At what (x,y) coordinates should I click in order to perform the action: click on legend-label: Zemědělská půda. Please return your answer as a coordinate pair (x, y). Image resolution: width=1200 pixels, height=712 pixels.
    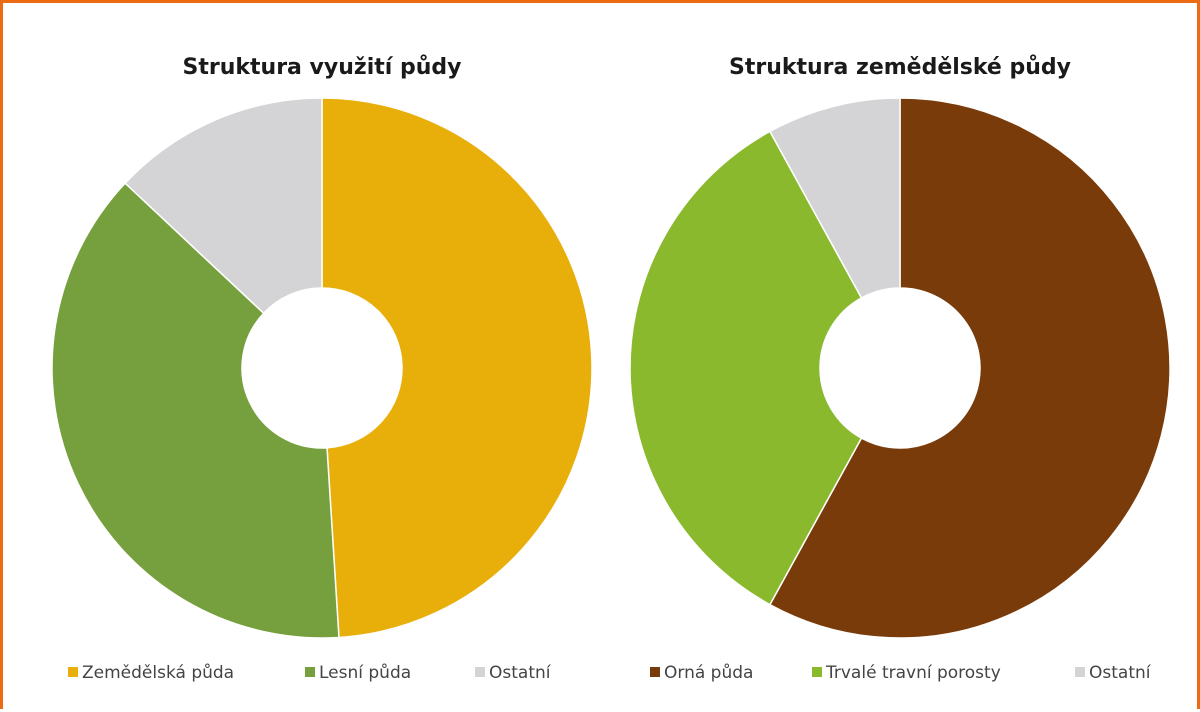
    Looking at the image, I should click on (158, 673).